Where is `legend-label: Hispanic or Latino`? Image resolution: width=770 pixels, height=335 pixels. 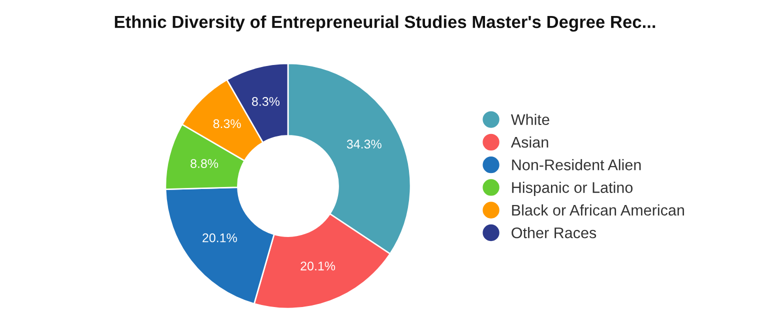
legend-label: Hispanic or Latino is located at coordinates (572, 189).